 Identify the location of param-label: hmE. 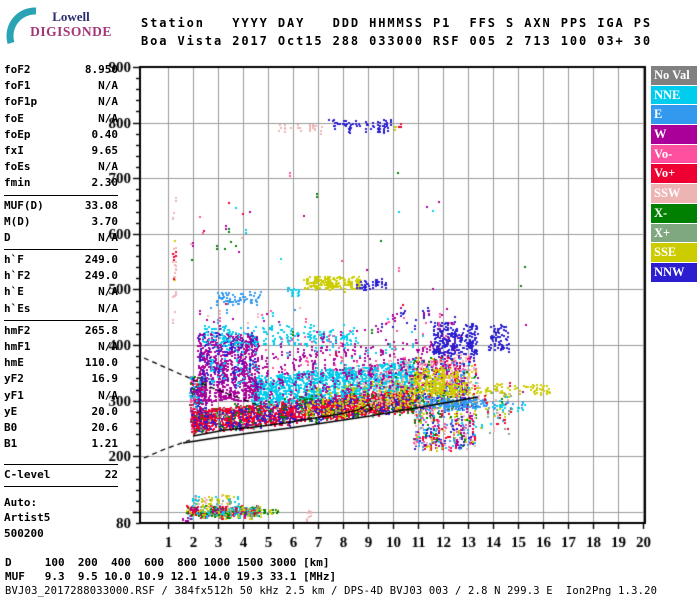
(14, 363).